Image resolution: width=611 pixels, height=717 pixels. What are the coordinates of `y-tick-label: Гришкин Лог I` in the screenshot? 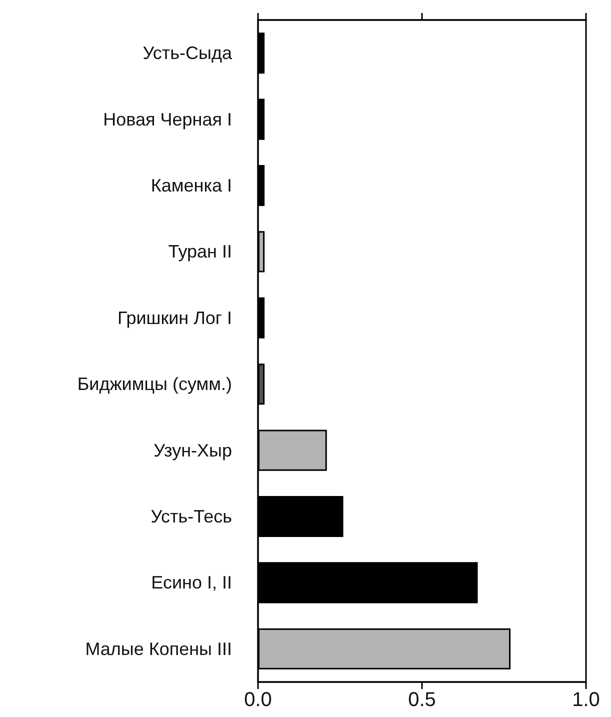 It's located at (174, 318).